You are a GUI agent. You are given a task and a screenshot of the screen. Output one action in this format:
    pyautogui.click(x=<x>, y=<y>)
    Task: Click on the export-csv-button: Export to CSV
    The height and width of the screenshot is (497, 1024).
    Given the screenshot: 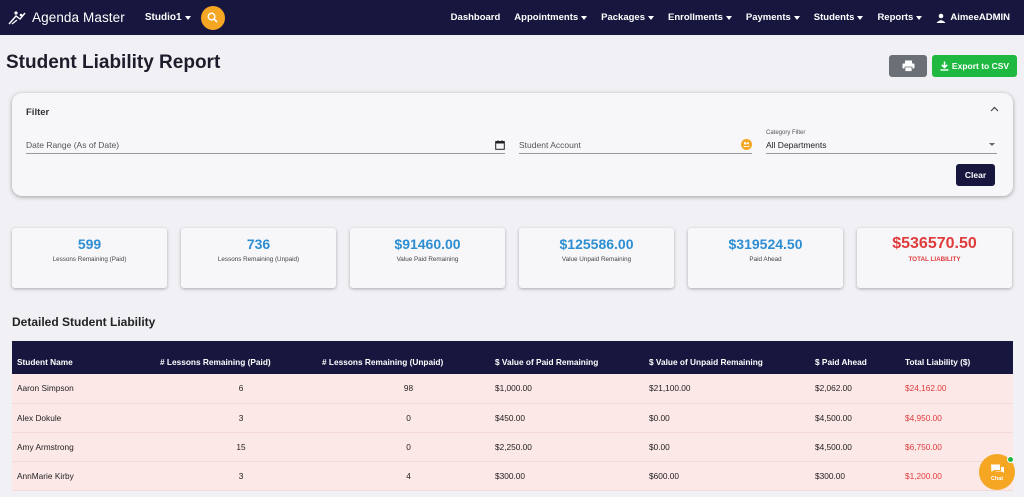 What is the action you would take?
    pyautogui.click(x=974, y=66)
    